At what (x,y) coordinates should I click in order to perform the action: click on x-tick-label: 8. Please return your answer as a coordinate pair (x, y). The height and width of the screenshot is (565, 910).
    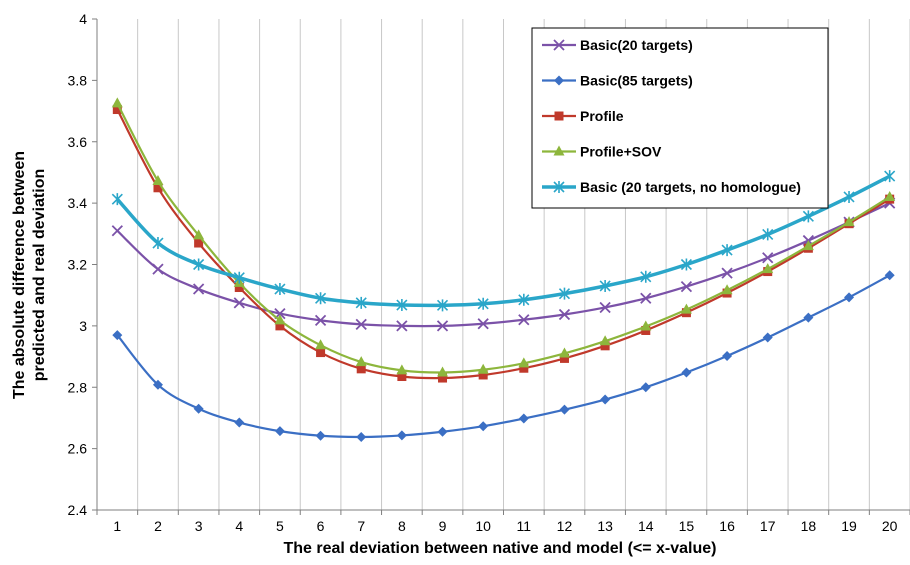
    Looking at the image, I should click on (402, 526).